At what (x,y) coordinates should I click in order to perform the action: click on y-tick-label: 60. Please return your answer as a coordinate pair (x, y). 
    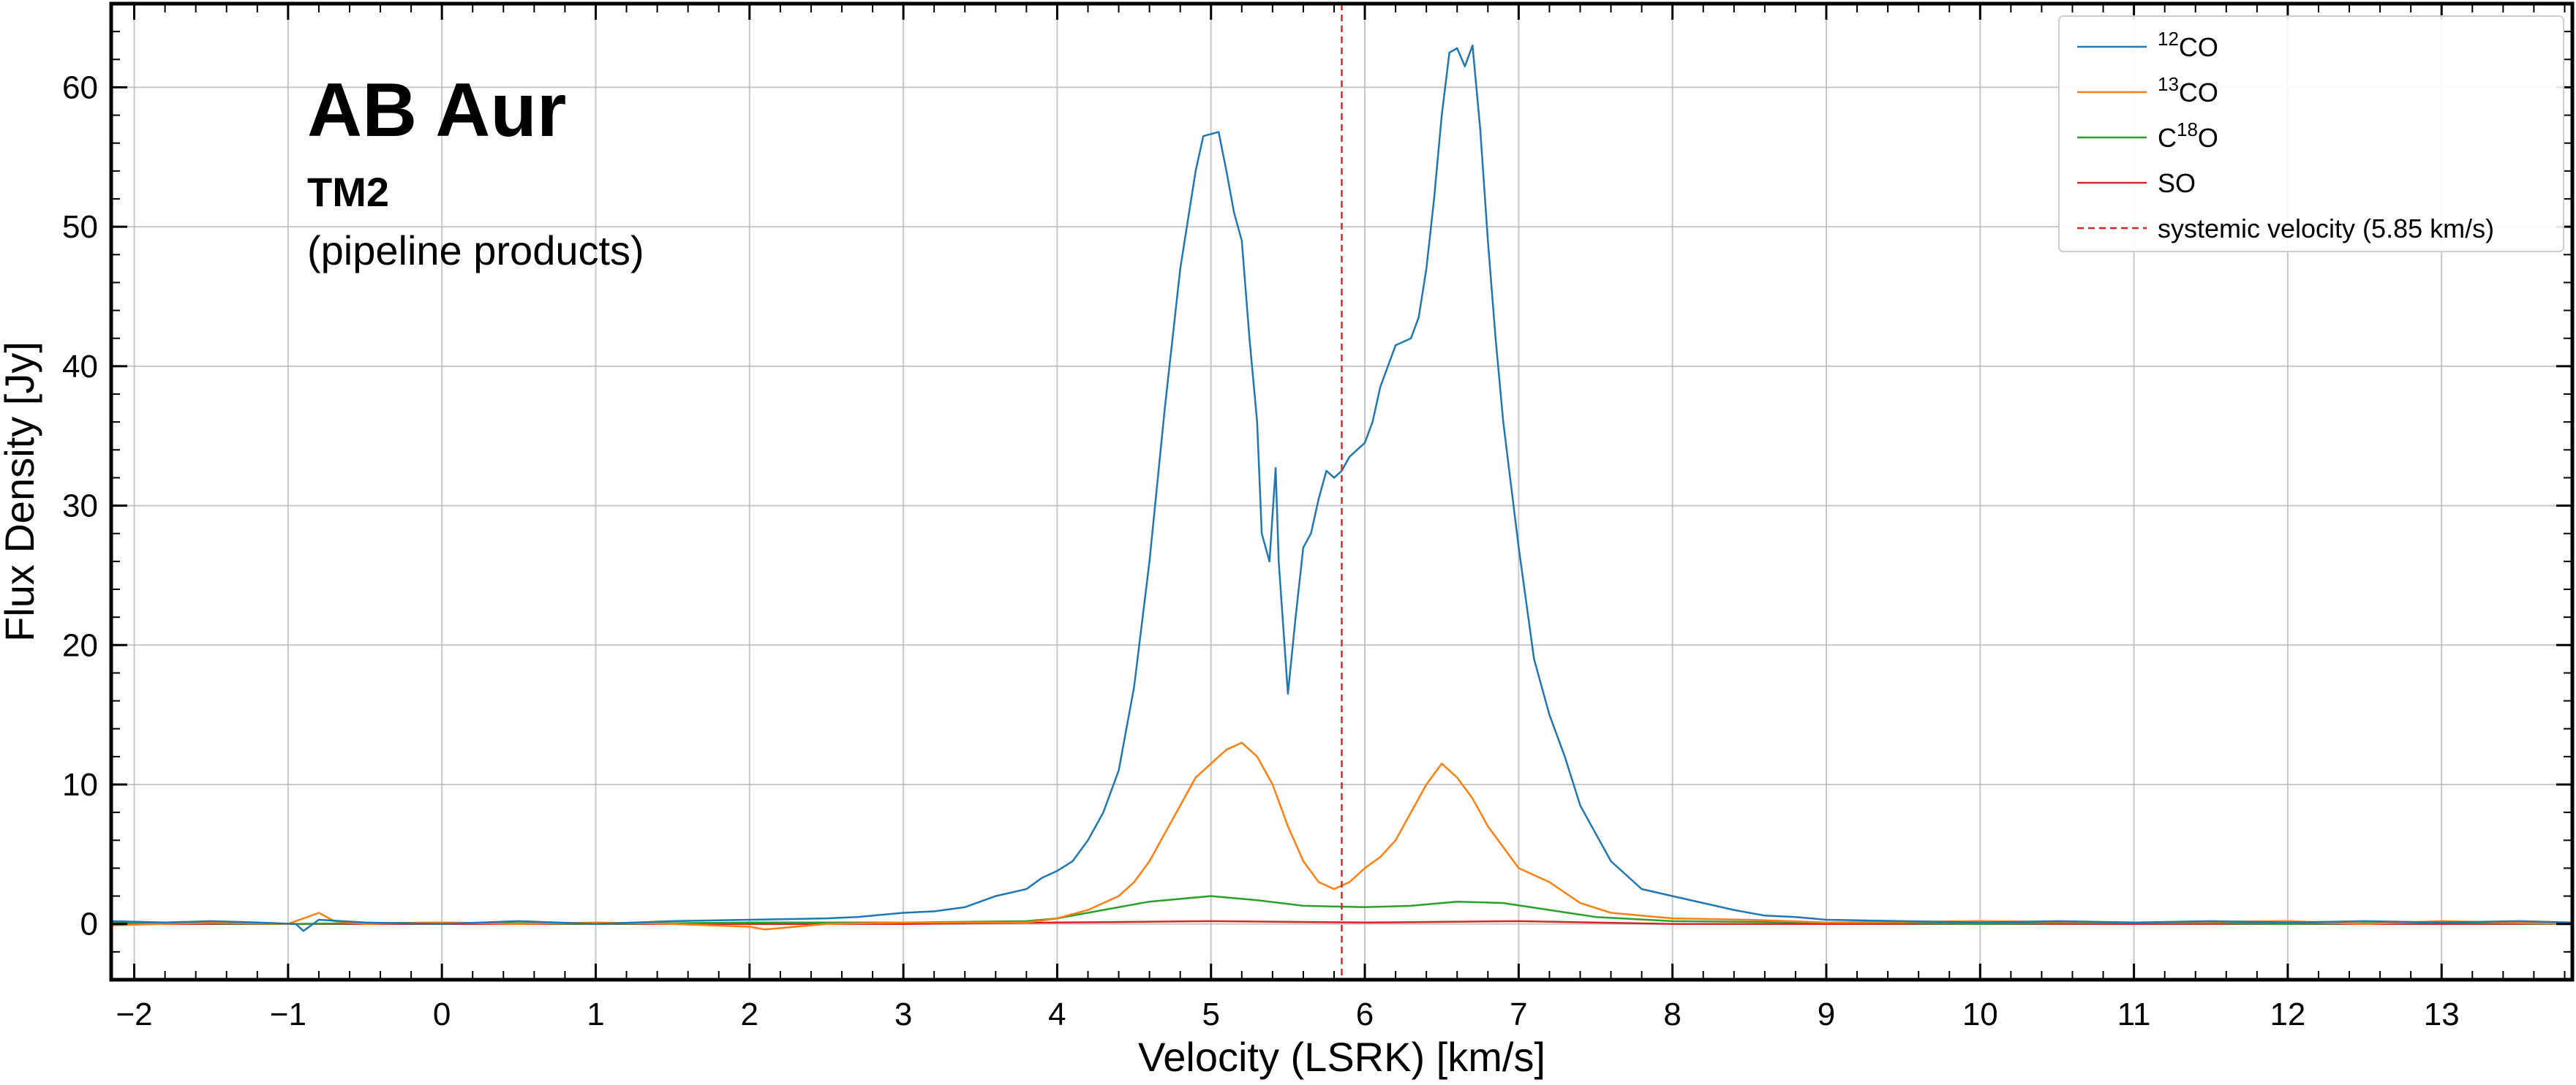
    Looking at the image, I should click on (80, 87).